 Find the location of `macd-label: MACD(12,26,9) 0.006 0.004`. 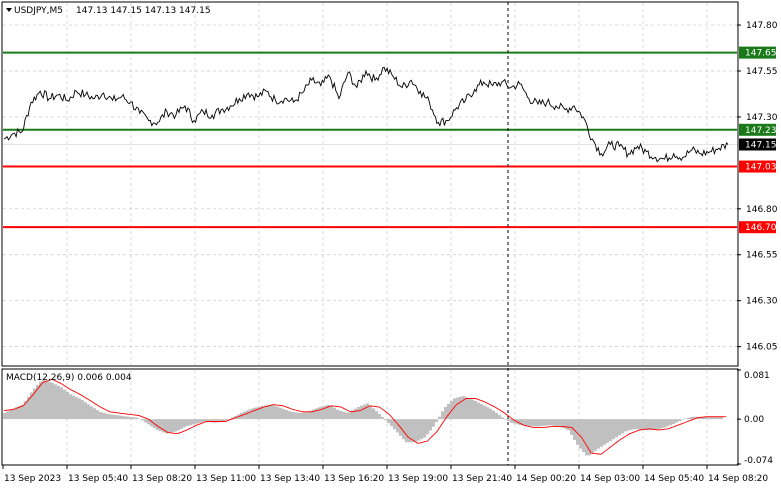

macd-label: MACD(12,26,9) 0.006 0.004 is located at coordinates (69, 378).